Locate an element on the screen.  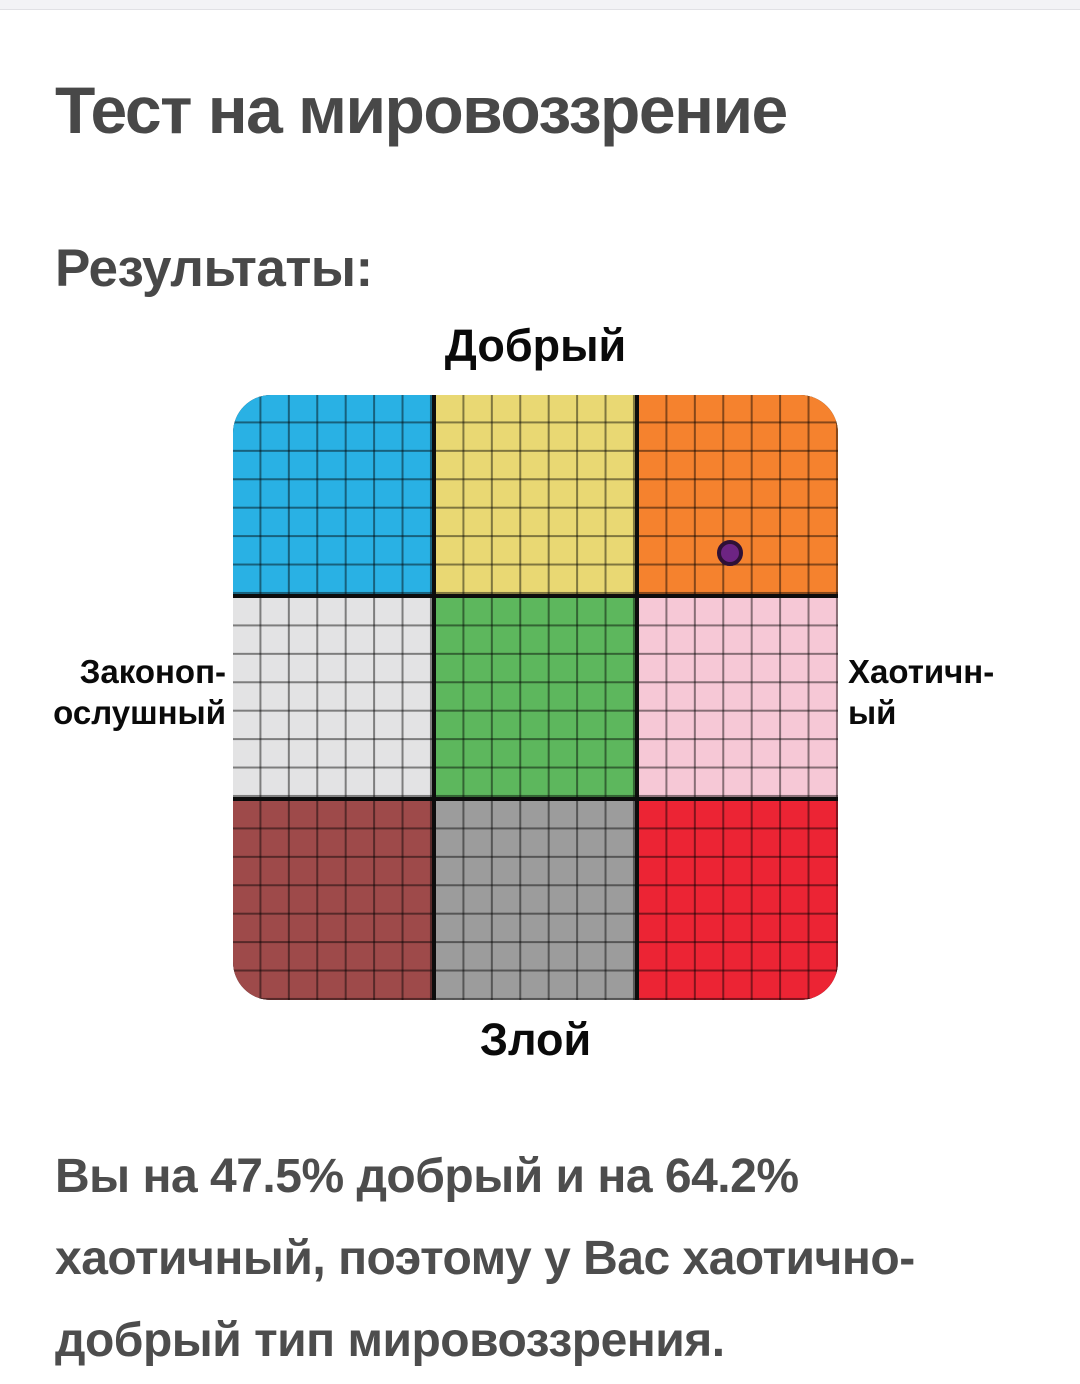
result-text-line3: добрый тип мировоззрения. is located at coordinates (390, 1340).